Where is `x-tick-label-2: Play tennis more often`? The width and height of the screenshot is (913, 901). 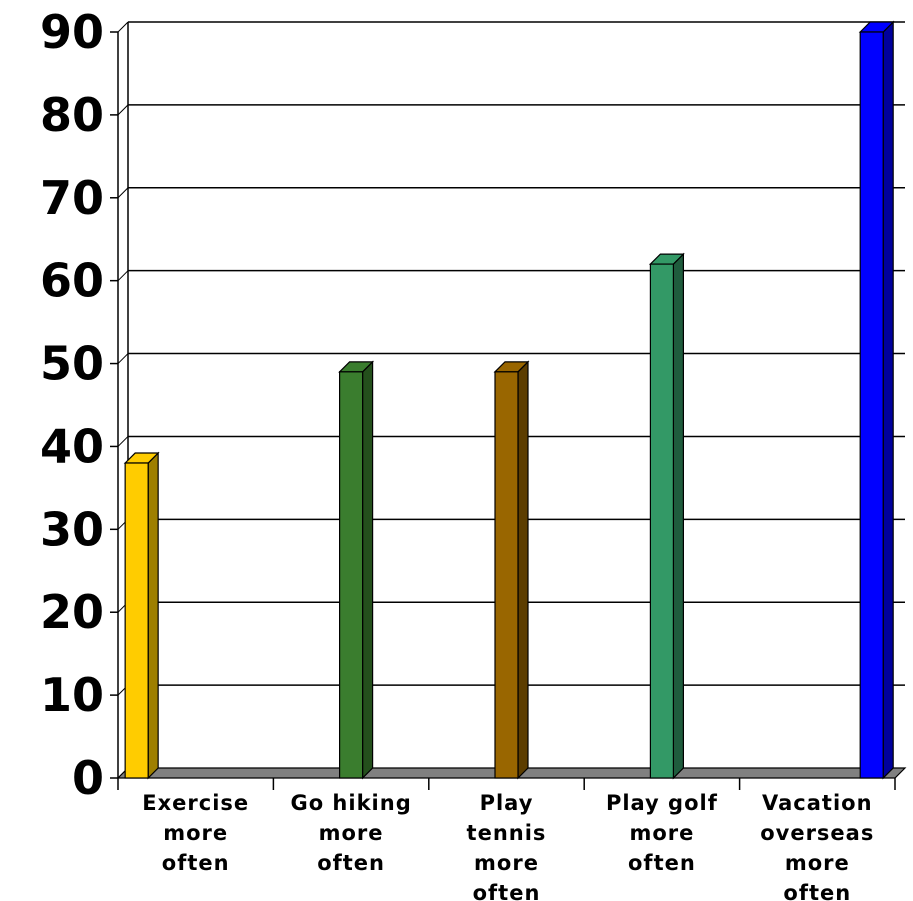 x-tick-label-2: Play tennis more often is located at coordinates (507, 846).